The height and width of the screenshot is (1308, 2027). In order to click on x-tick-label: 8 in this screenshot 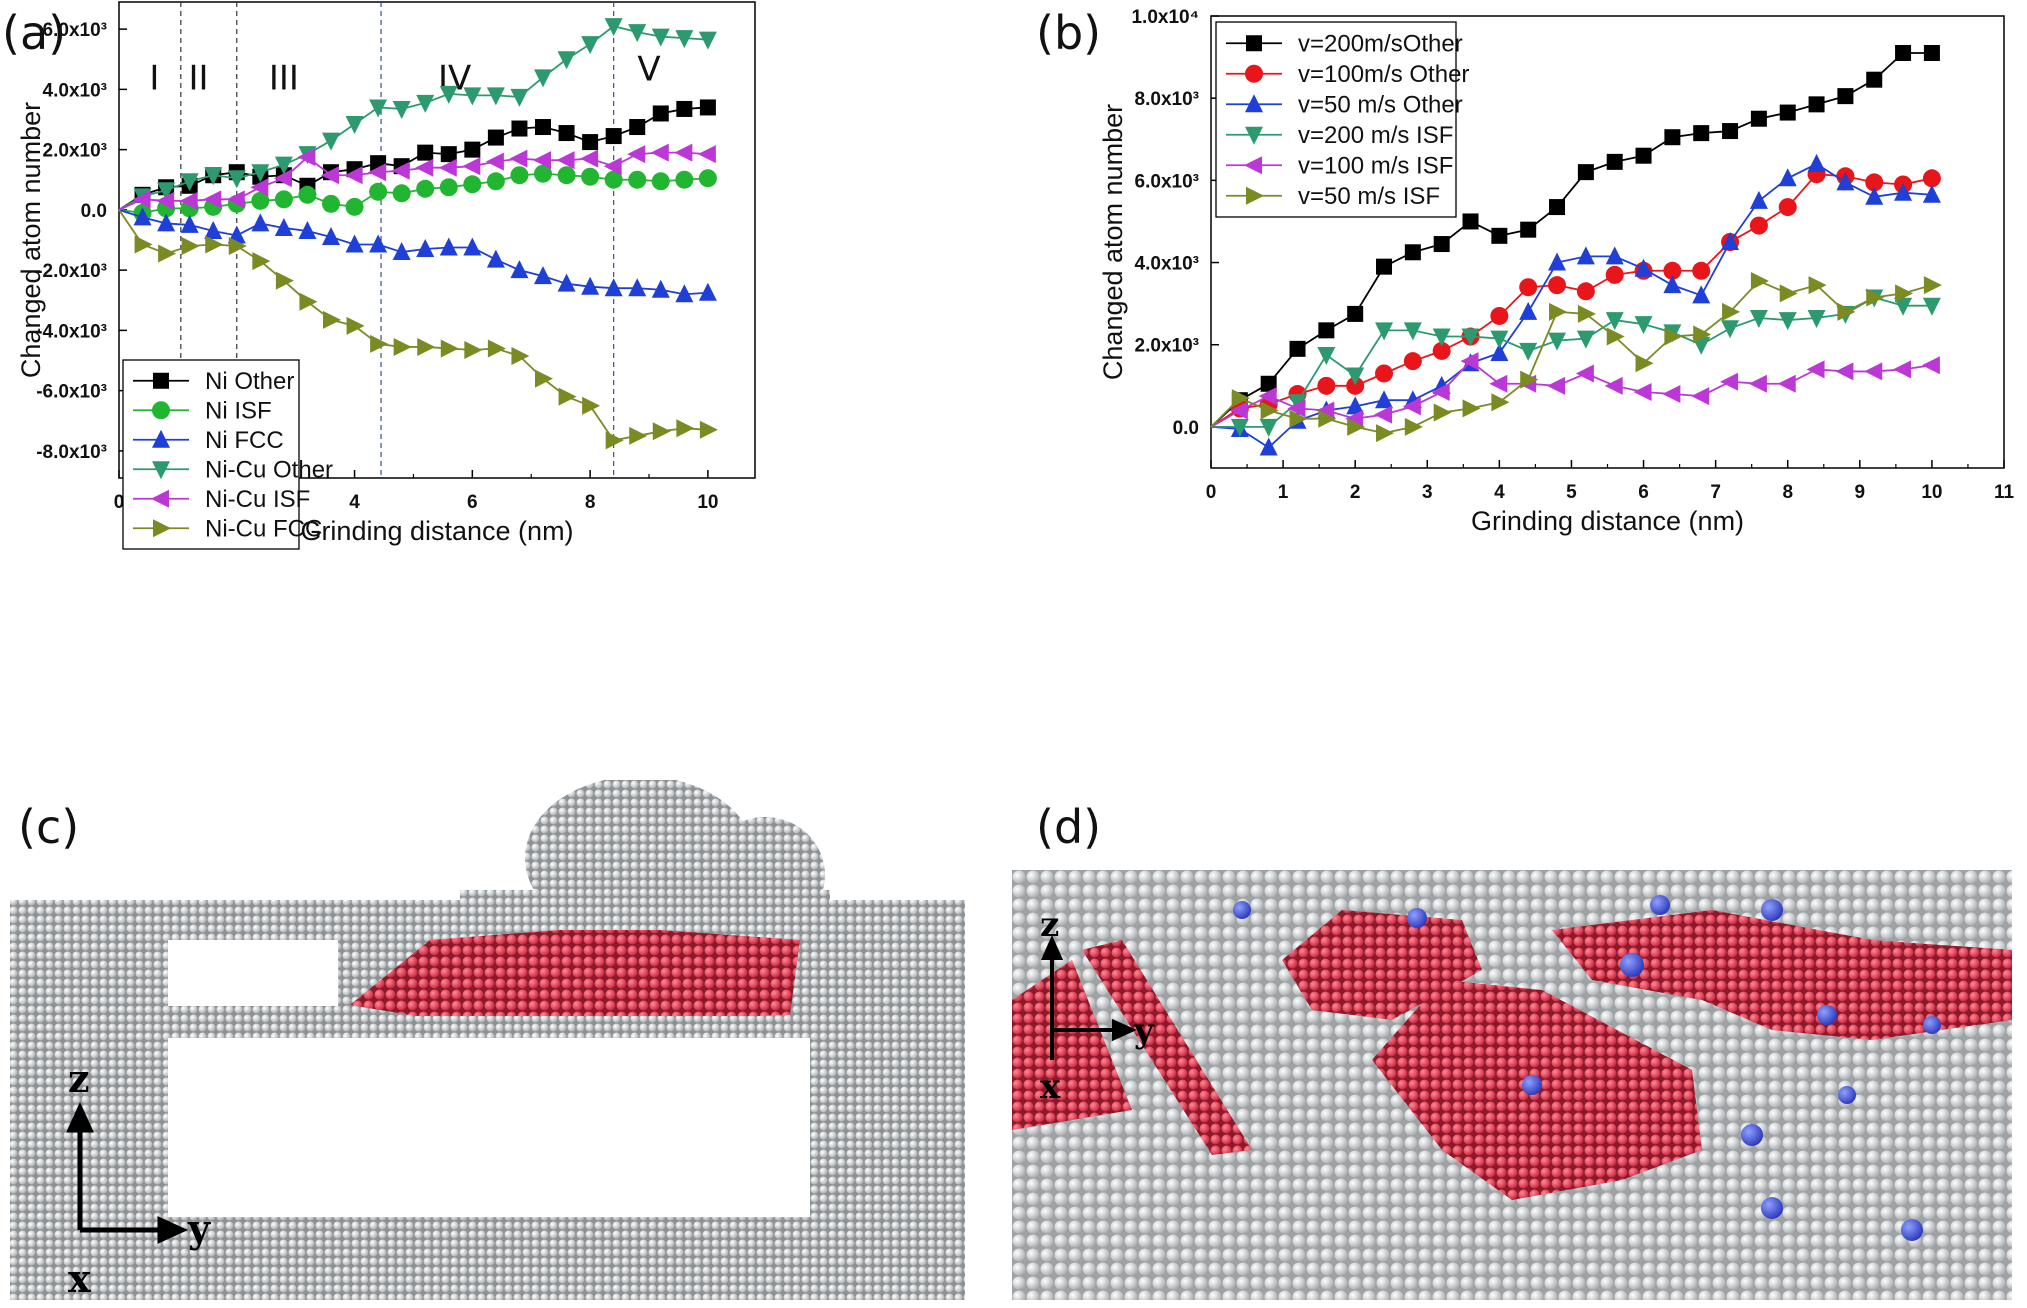, I will do `click(1787, 492)`.